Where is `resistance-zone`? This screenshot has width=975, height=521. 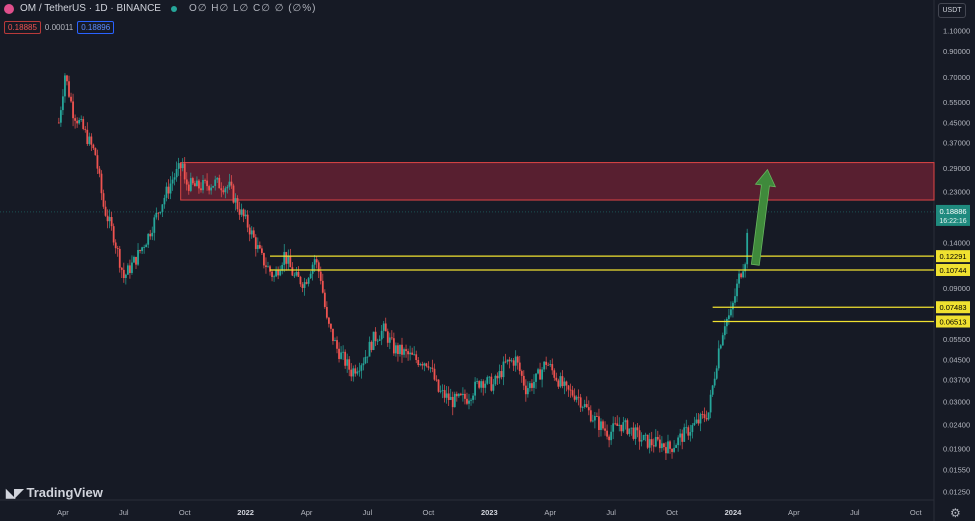
resistance-zone is located at coordinates (557, 181).